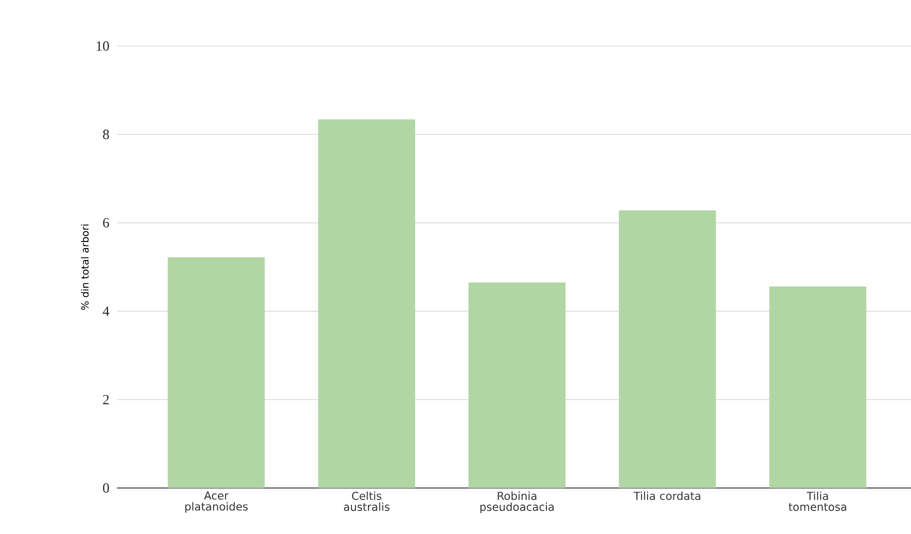  Describe the element at coordinates (106, 223) in the screenshot. I see `y-tick-label: 6` at that location.